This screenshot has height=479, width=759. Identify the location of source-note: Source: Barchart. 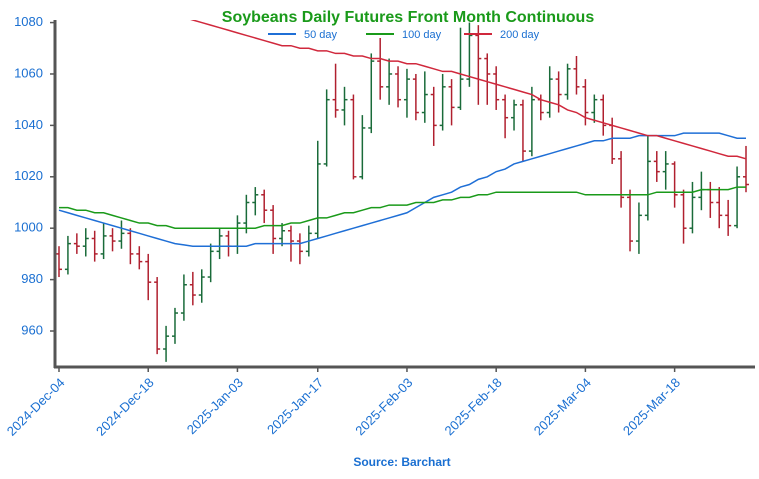
(401, 462).